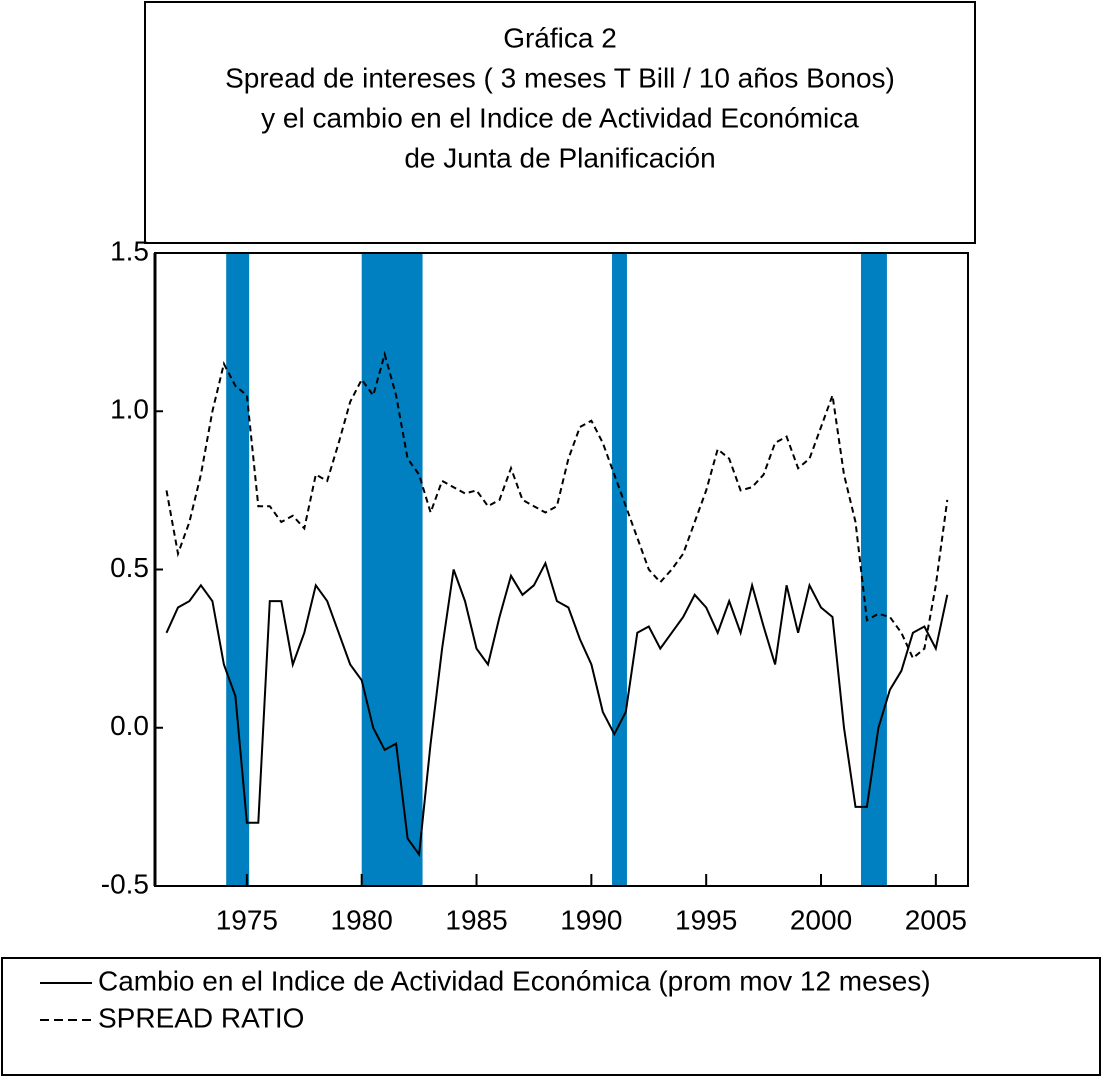  What do you see at coordinates (247, 919) in the screenshot?
I see `x-tick-label: 1975` at bounding box center [247, 919].